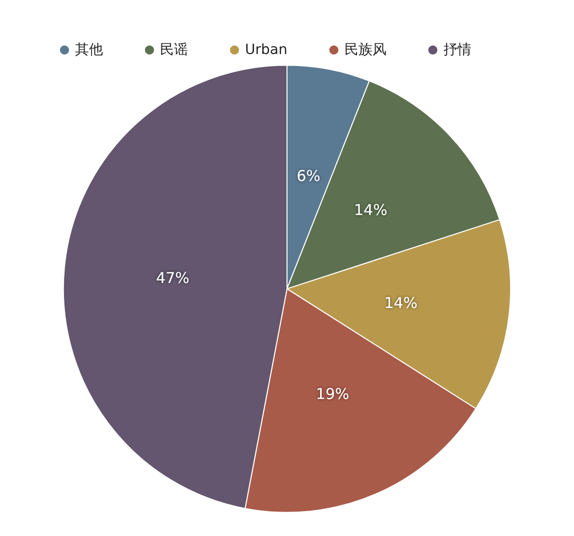 The height and width of the screenshot is (536, 574). I want to click on legend-label: Urban, so click(266, 50).